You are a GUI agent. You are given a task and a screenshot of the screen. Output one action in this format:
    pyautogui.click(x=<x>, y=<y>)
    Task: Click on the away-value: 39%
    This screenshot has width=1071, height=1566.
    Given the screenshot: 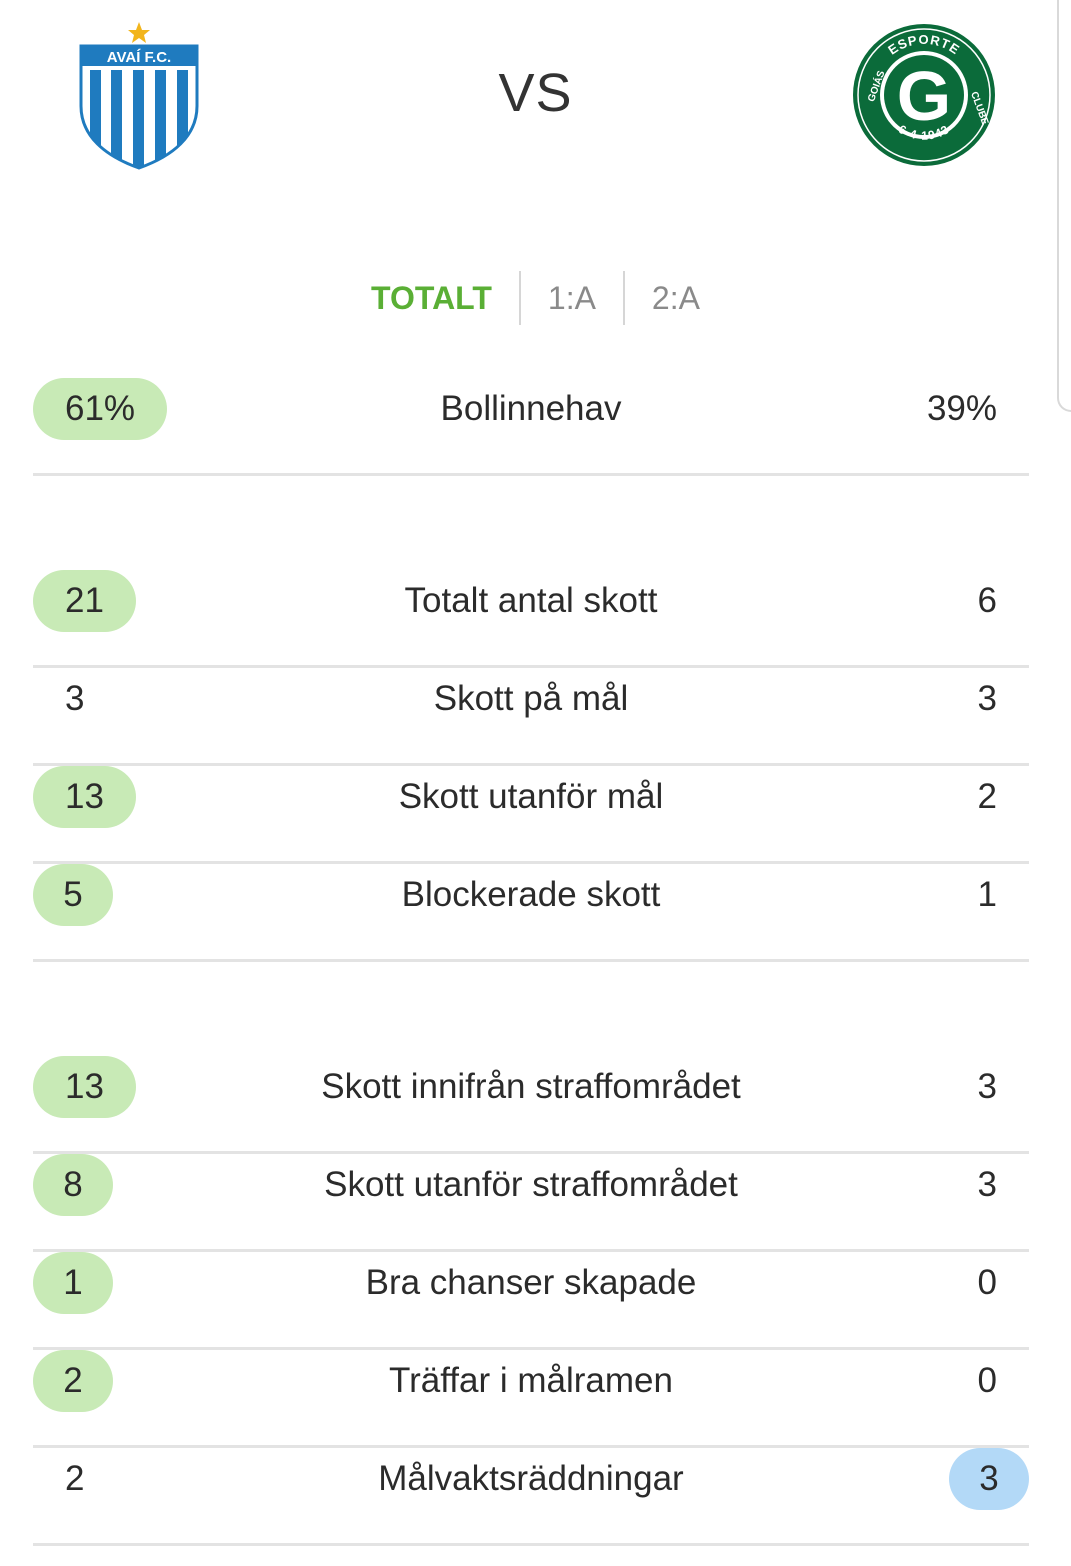 What is the action you would take?
    pyautogui.click(x=961, y=408)
    